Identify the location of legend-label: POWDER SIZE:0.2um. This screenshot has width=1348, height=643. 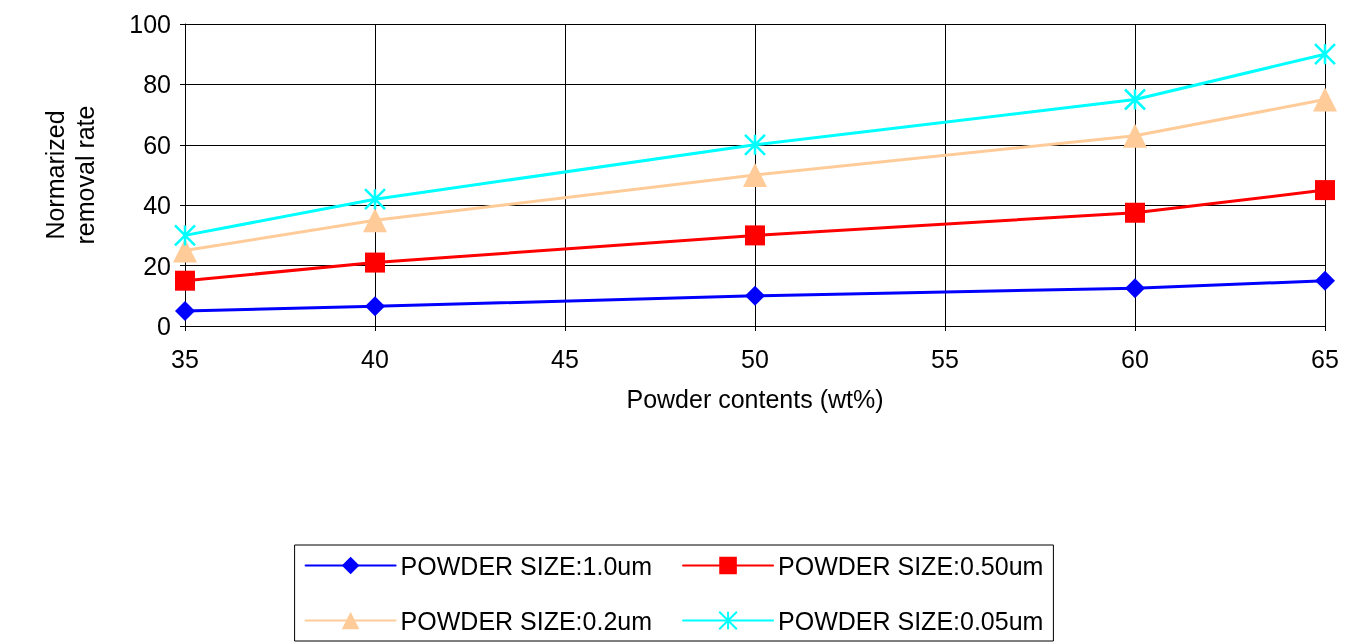
(526, 620).